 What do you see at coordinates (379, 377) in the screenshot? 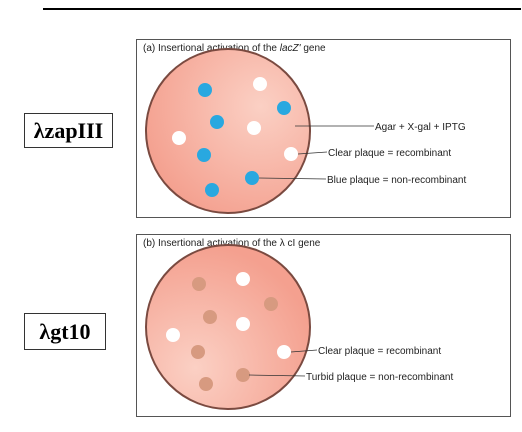
I see `callout-turbid-label: Turbid plaque = non-recombinant` at bounding box center [379, 377].